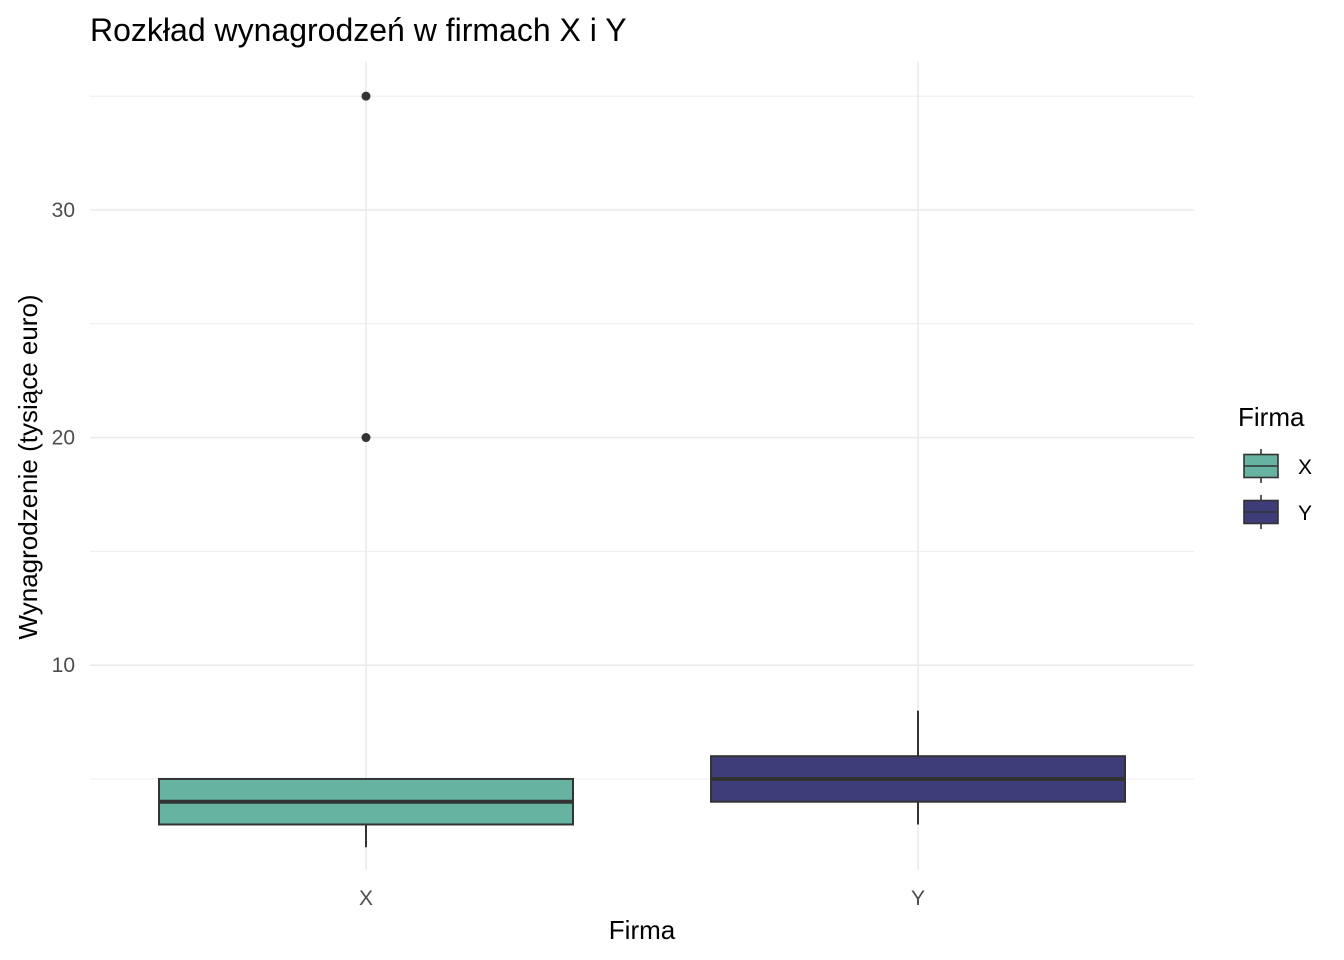 The height and width of the screenshot is (960, 1344). What do you see at coordinates (63, 665) in the screenshot?
I see `y-tick-label: 10` at bounding box center [63, 665].